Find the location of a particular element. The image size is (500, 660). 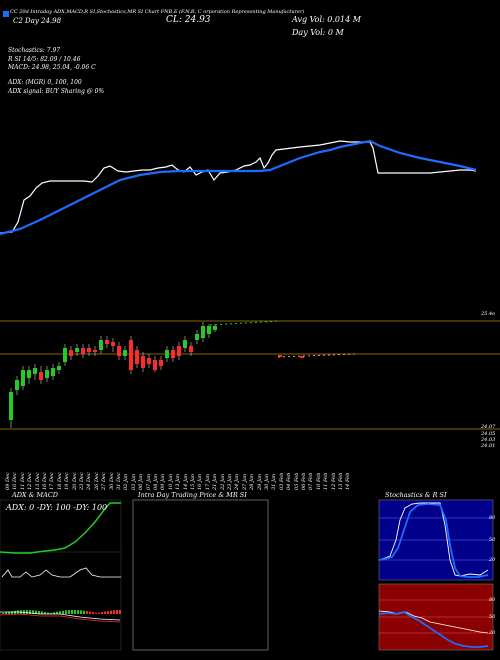

rsi-tick-80: 80 is located at coordinates (492, 600).